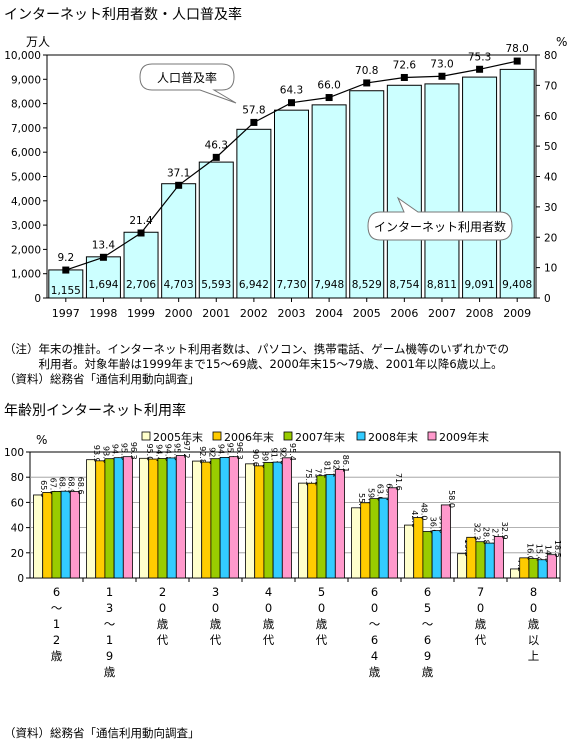 This screenshot has height=746, width=580. Describe the element at coordinates (178, 173) in the screenshot. I see `penetration-label: 37.1` at that location.